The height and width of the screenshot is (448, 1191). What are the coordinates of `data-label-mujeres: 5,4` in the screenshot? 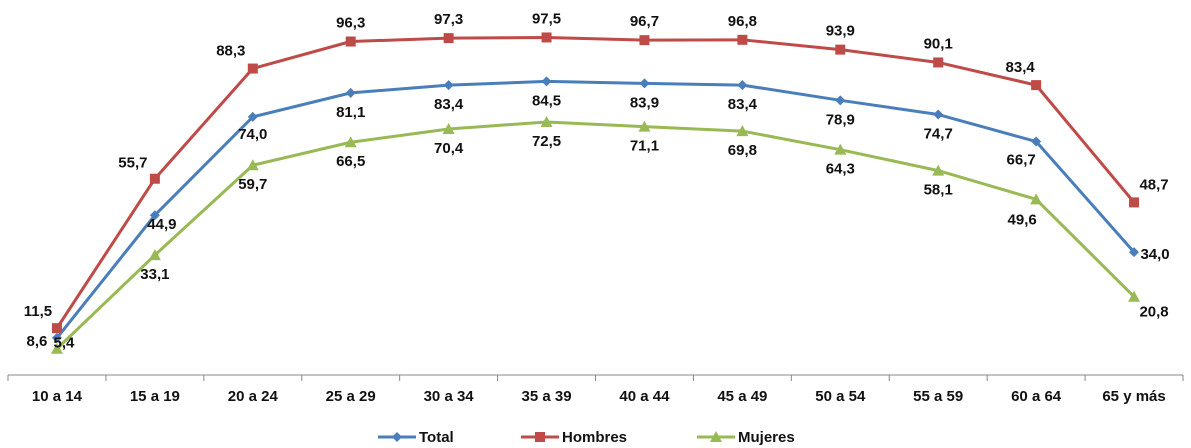 It's located at (65, 343).